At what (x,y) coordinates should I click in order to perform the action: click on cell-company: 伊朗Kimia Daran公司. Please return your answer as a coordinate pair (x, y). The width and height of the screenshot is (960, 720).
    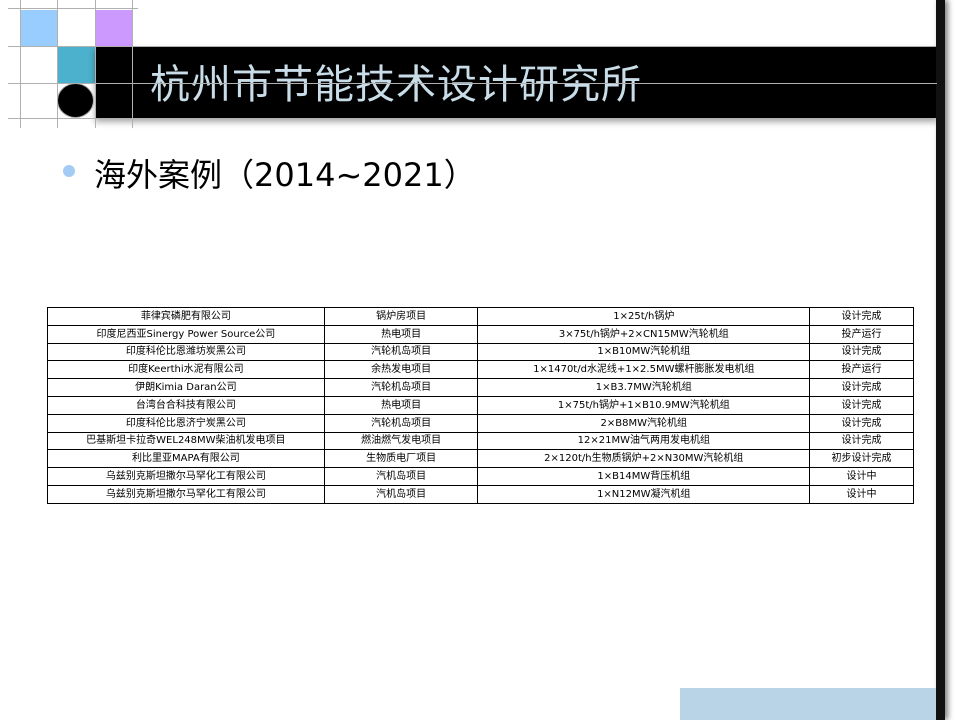
    Looking at the image, I should click on (186, 387).